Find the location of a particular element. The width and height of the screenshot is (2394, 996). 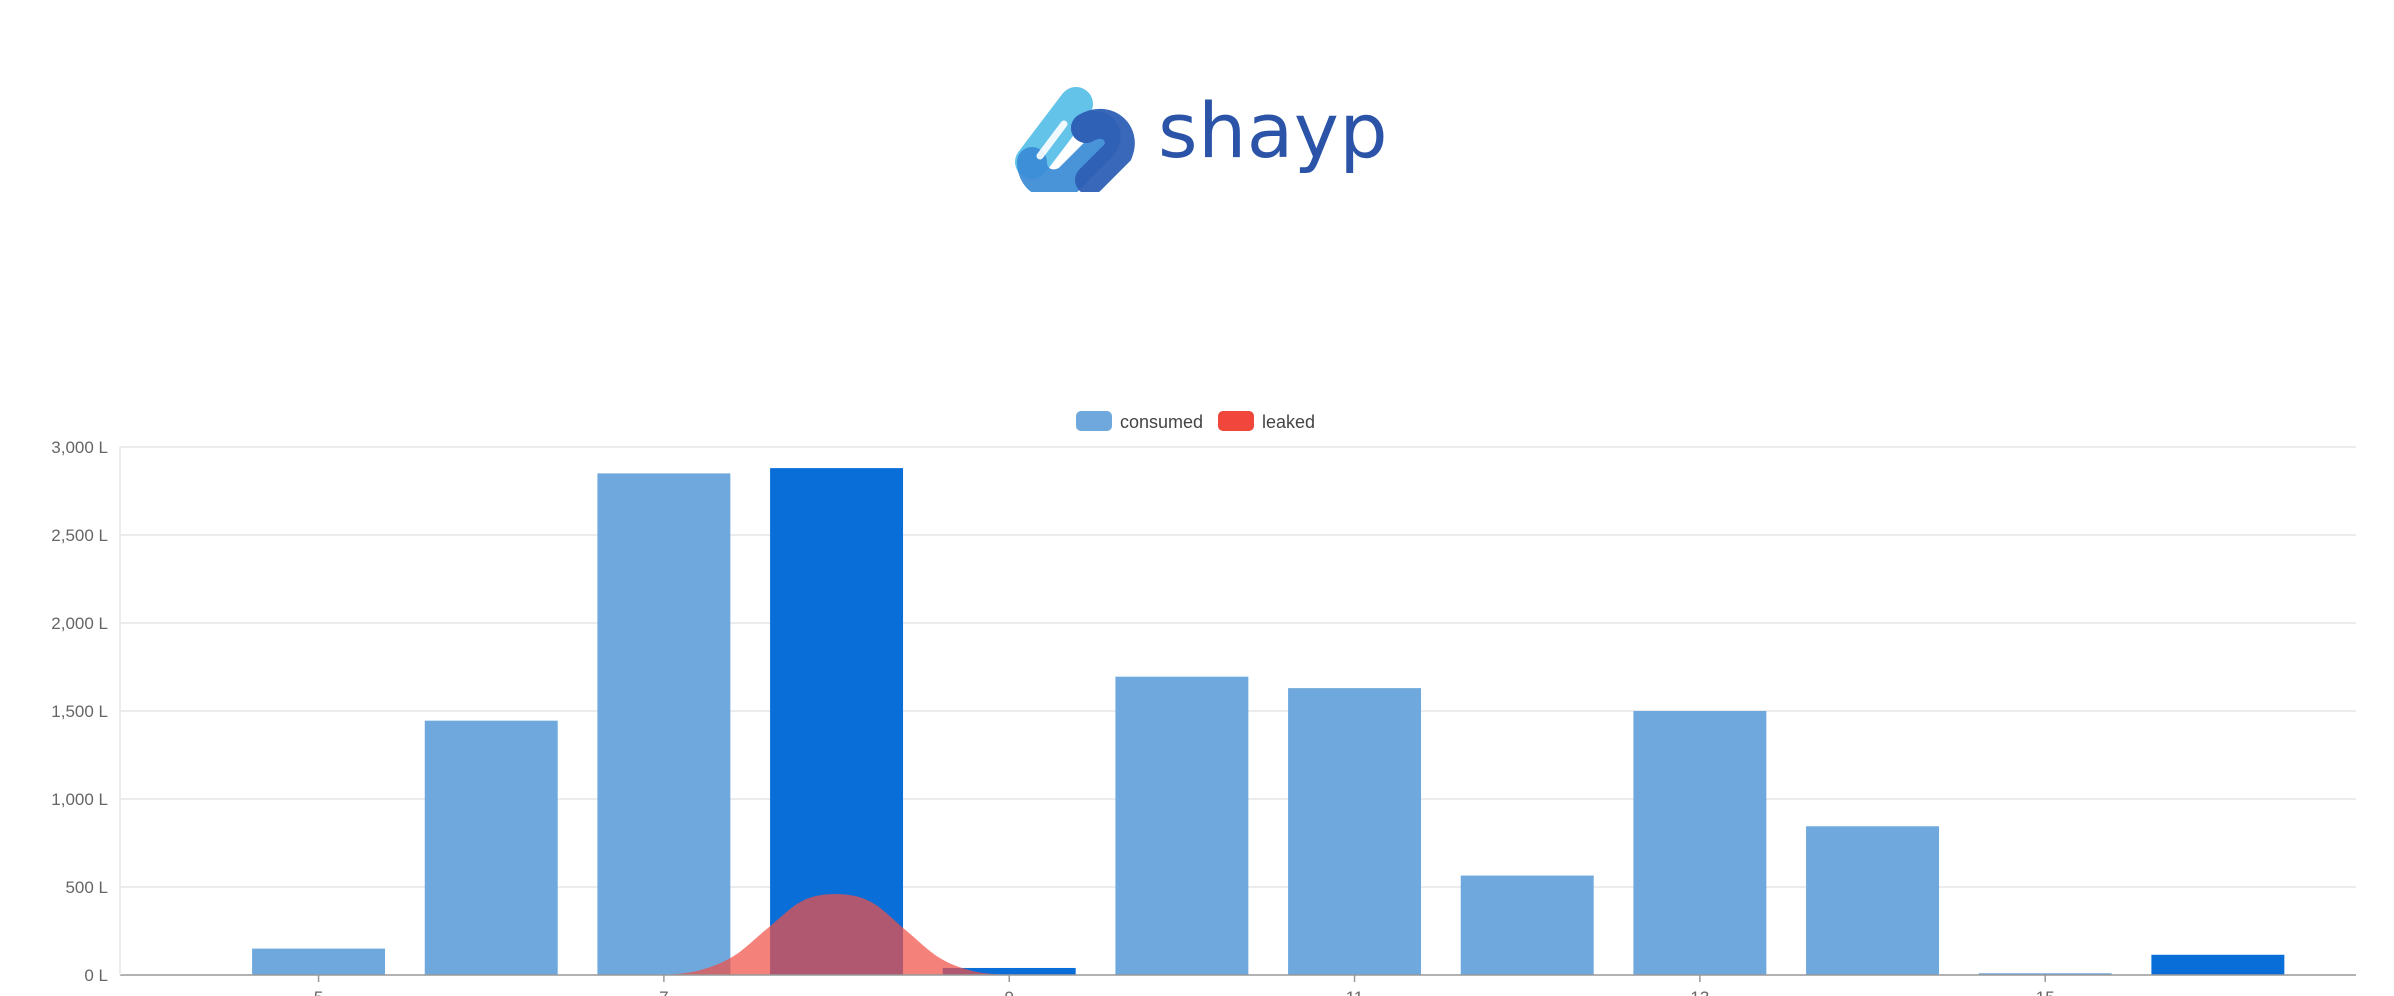

y-tick-label: 2,000 L is located at coordinates (79, 623).